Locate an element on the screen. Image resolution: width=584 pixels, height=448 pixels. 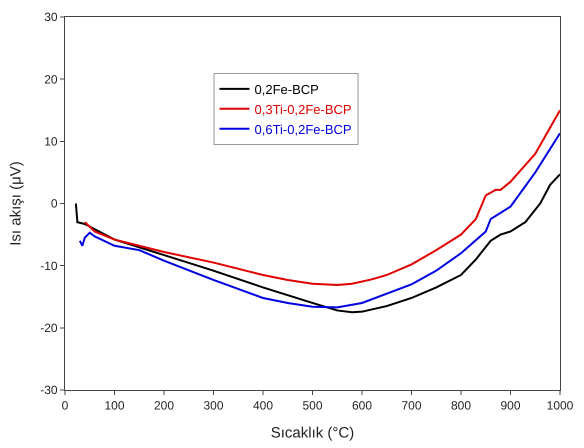
x-tick-label: 900 is located at coordinates (510, 405).